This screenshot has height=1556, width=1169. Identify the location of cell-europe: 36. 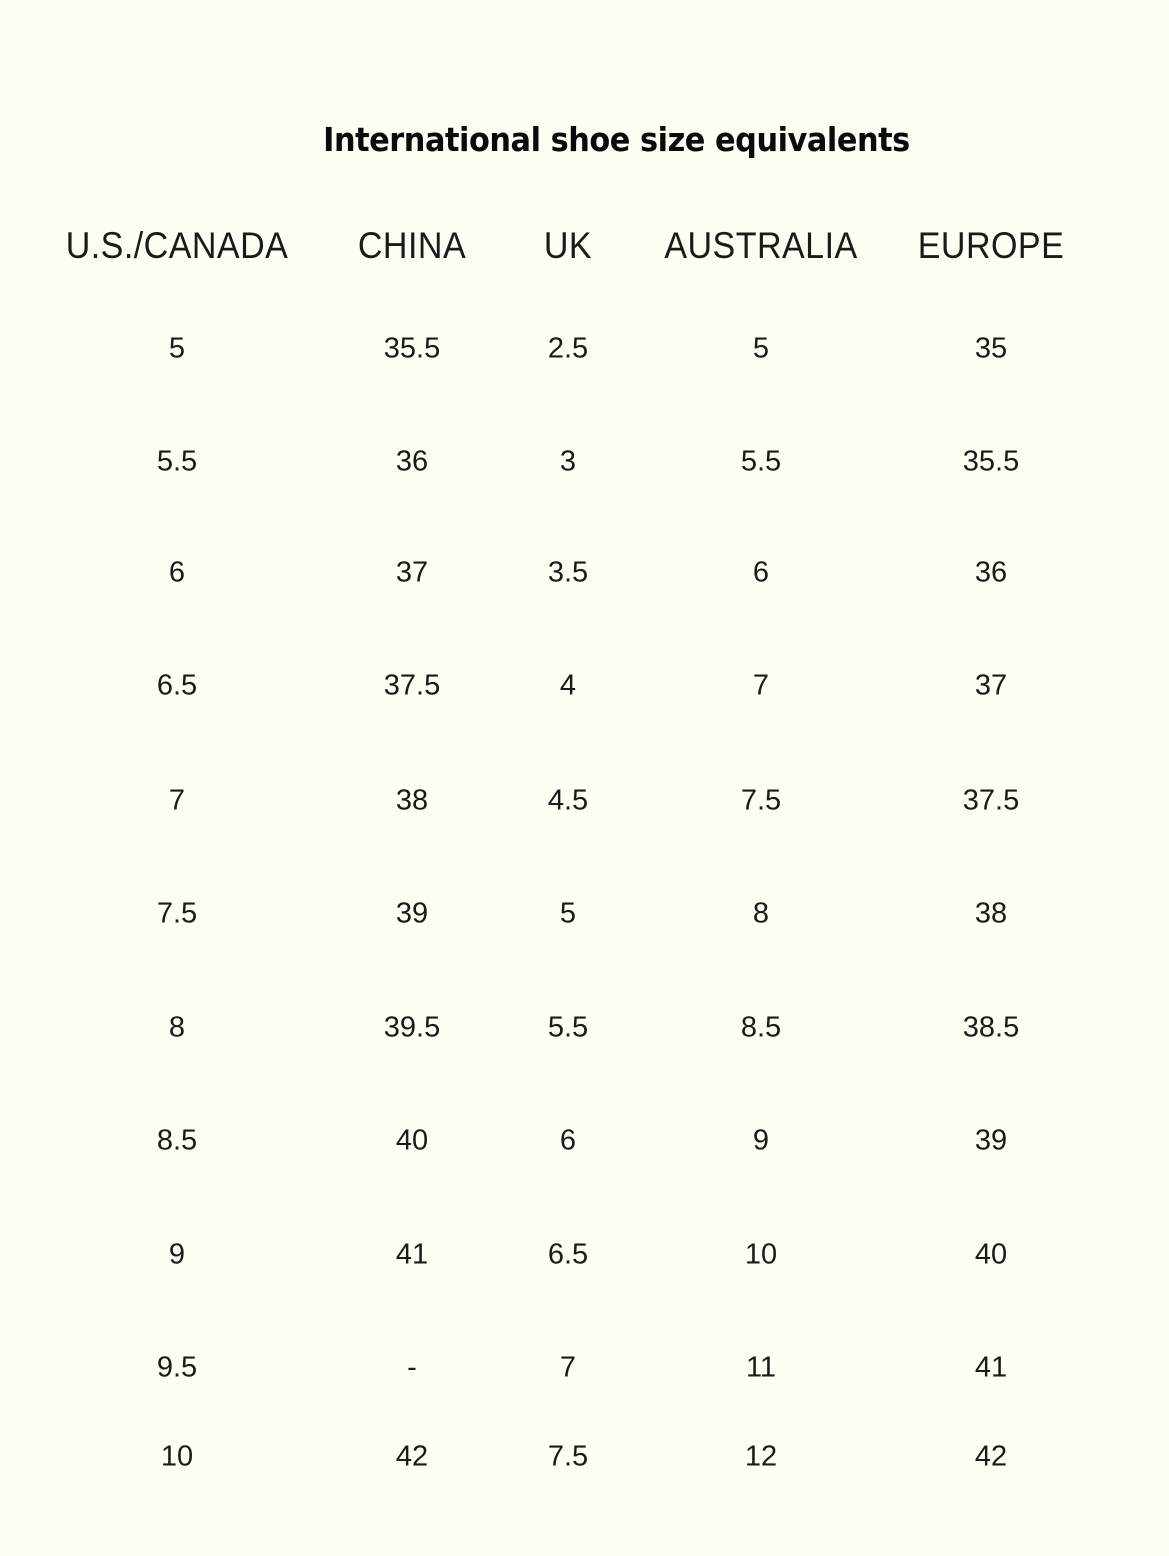
(991, 572).